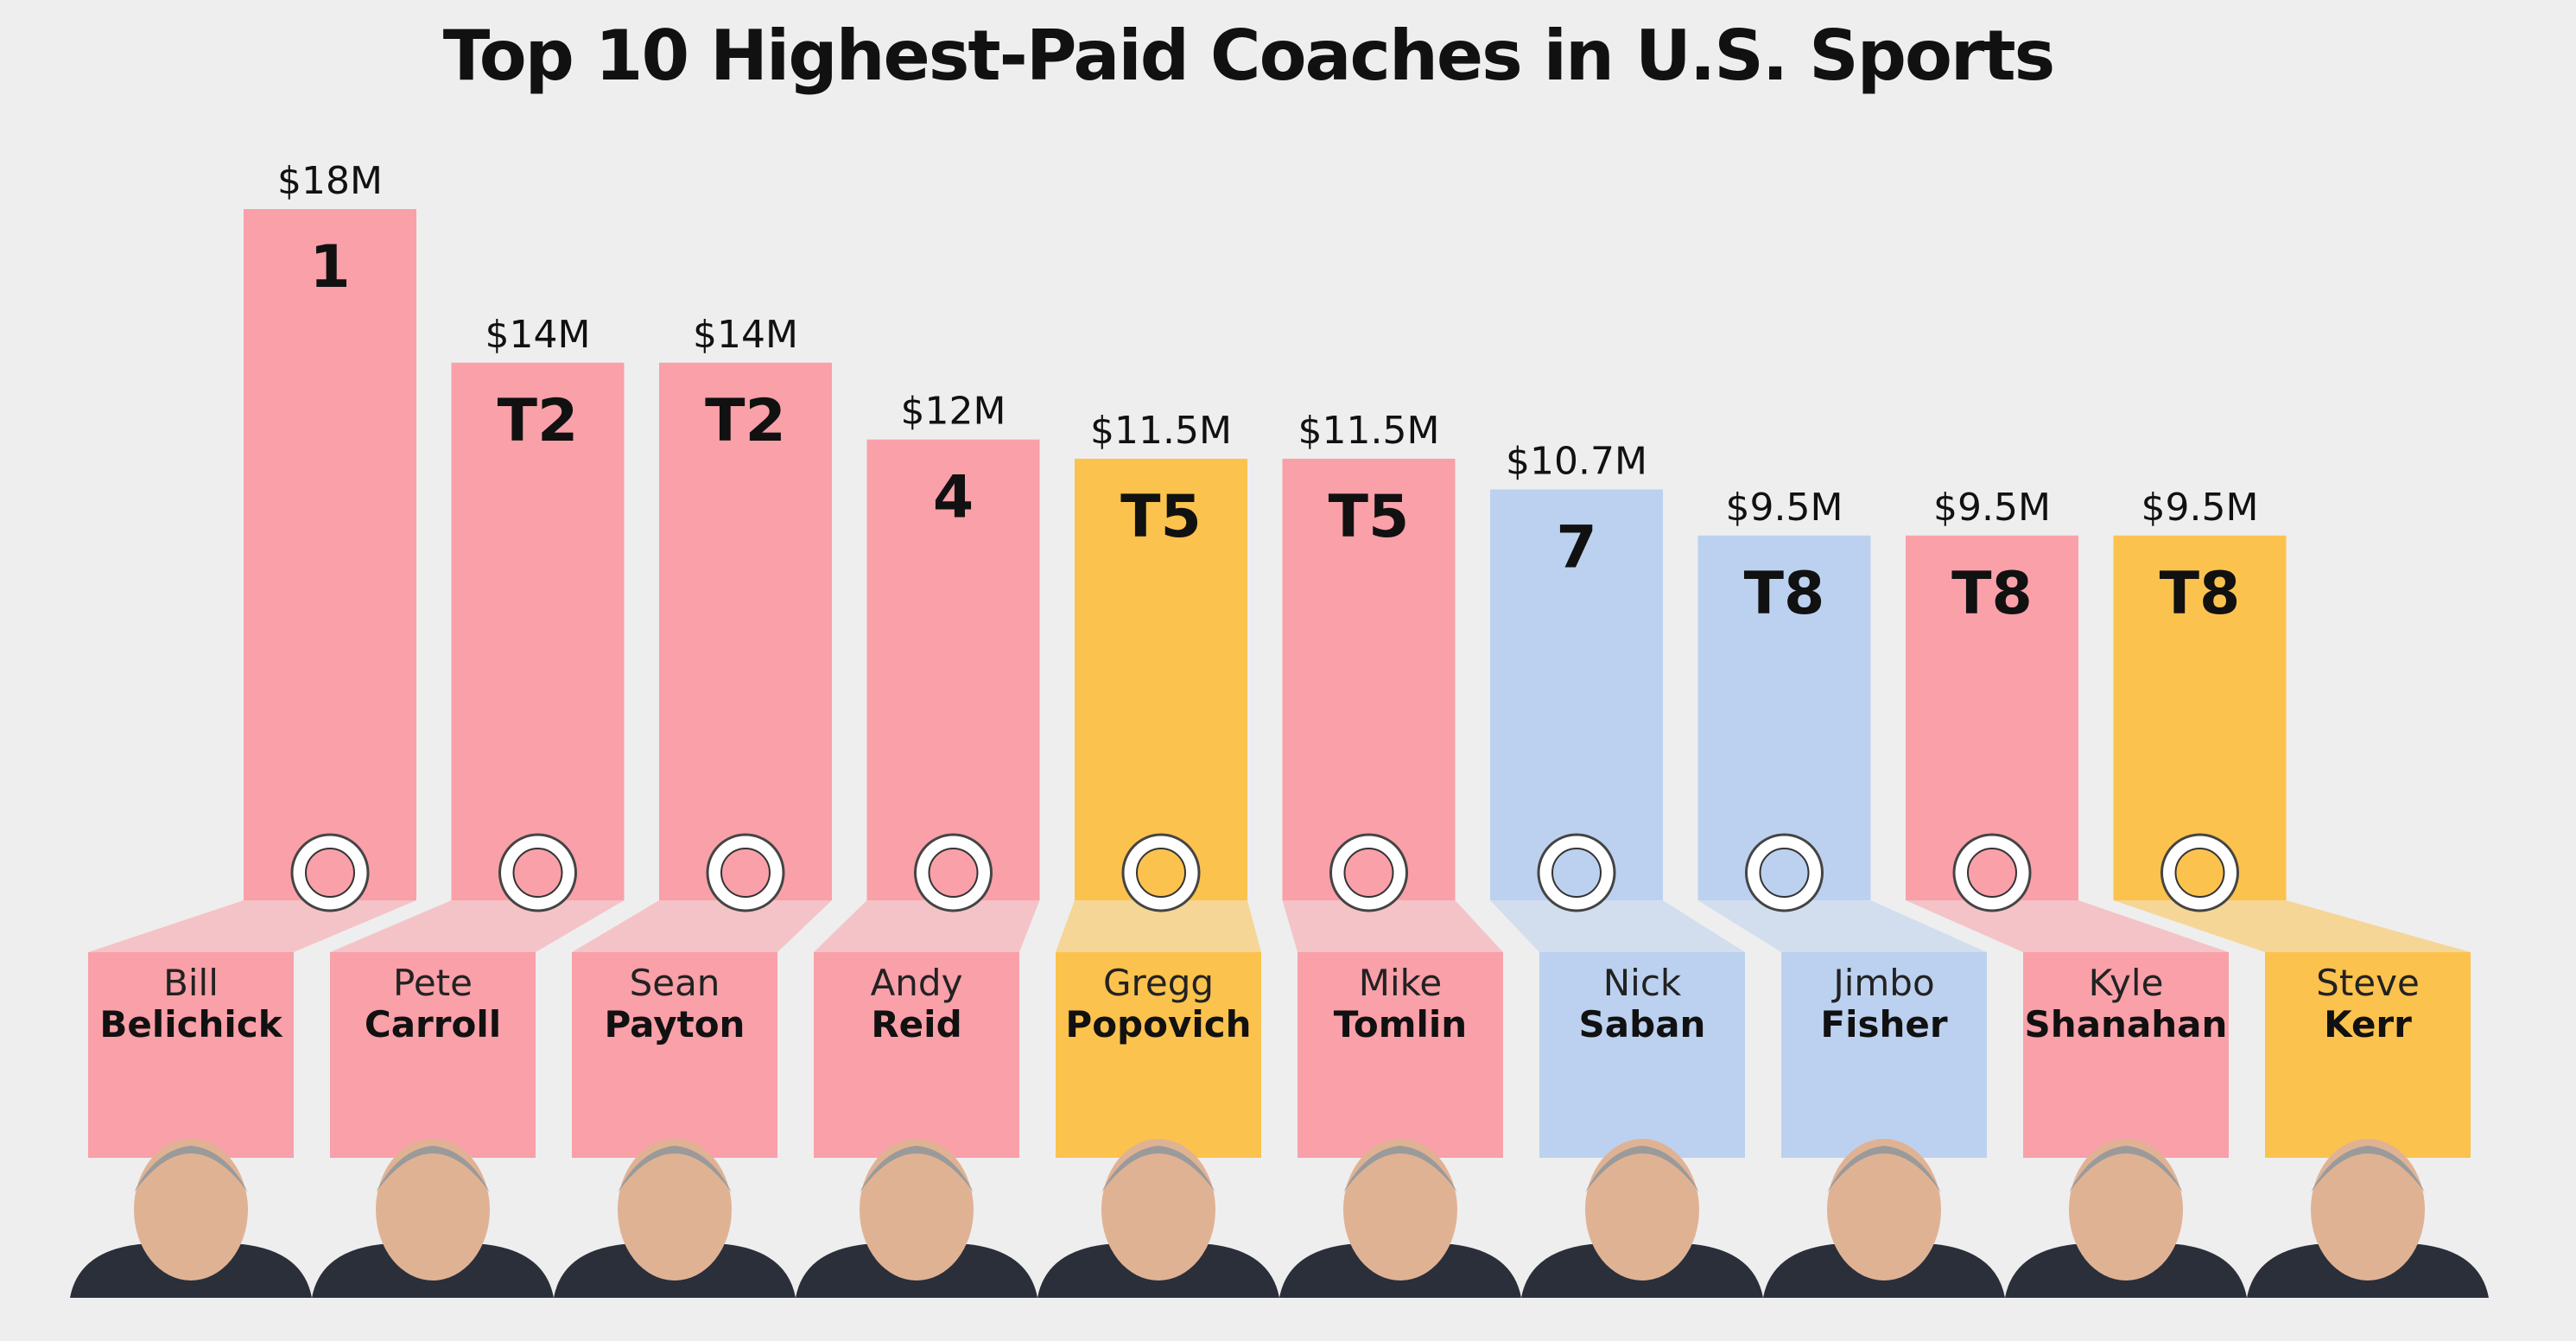 Image resolution: width=2576 pixels, height=1341 pixels. Describe the element at coordinates (1882, 983) in the screenshot. I see `coach-first-name: Jimbo` at that location.